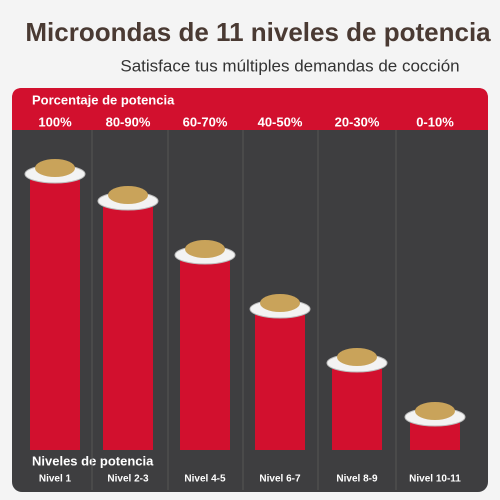 This screenshot has height=500, width=500. Describe the element at coordinates (205, 479) in the screenshot. I see `x-tick-label: Nivel 4-5` at that location.